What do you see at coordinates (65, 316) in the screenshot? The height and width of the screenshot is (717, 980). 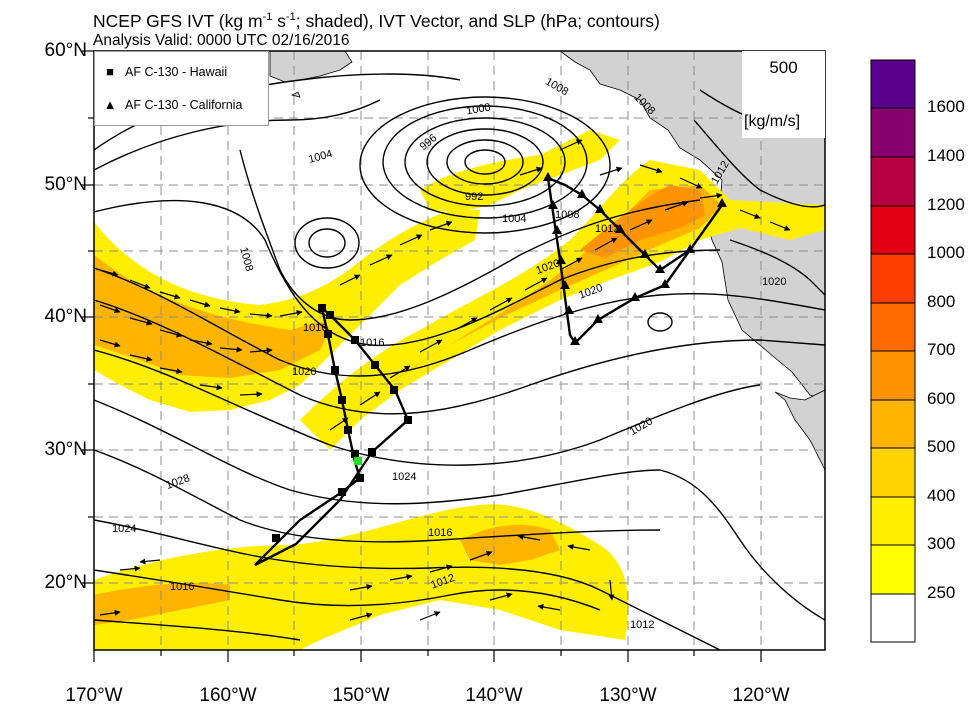 I see `lat-label-40n: 40°N` at bounding box center [65, 316].